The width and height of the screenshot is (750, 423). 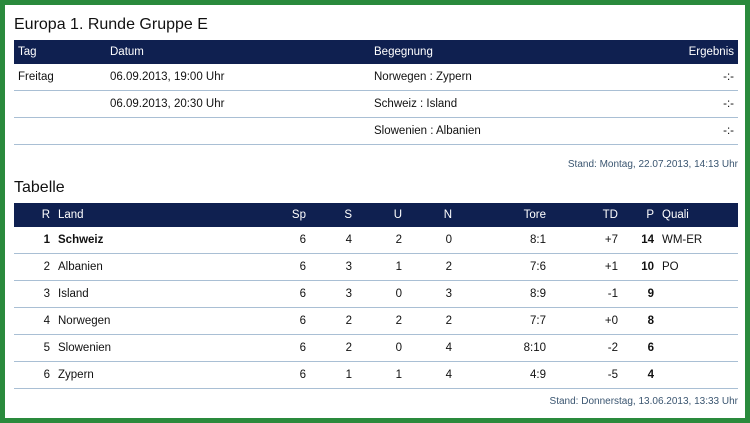 What do you see at coordinates (39, 187) in the screenshot?
I see `table-title: Tabelle` at bounding box center [39, 187].